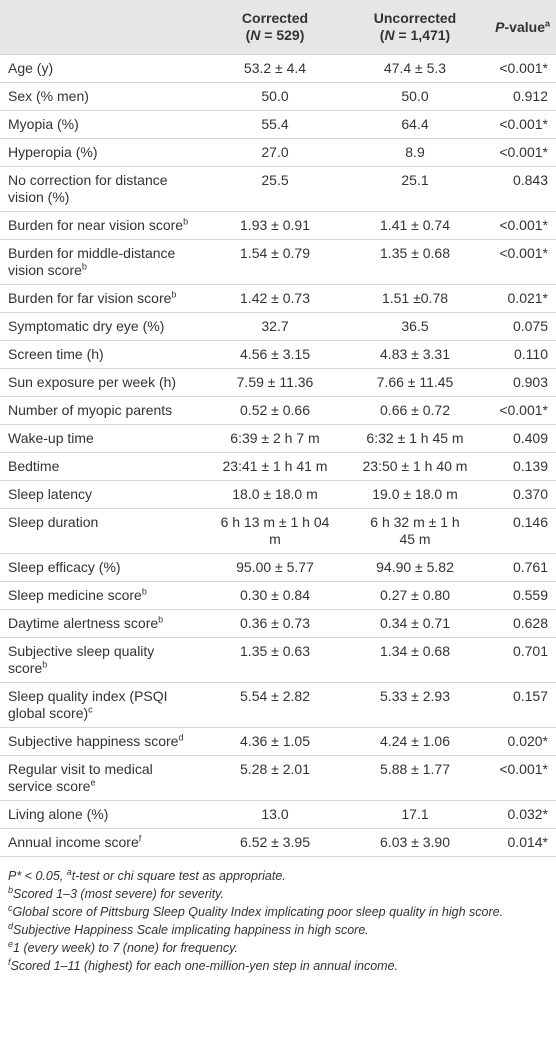  What do you see at coordinates (100, 438) in the screenshot?
I see `row-label: Wake-up time` at bounding box center [100, 438].